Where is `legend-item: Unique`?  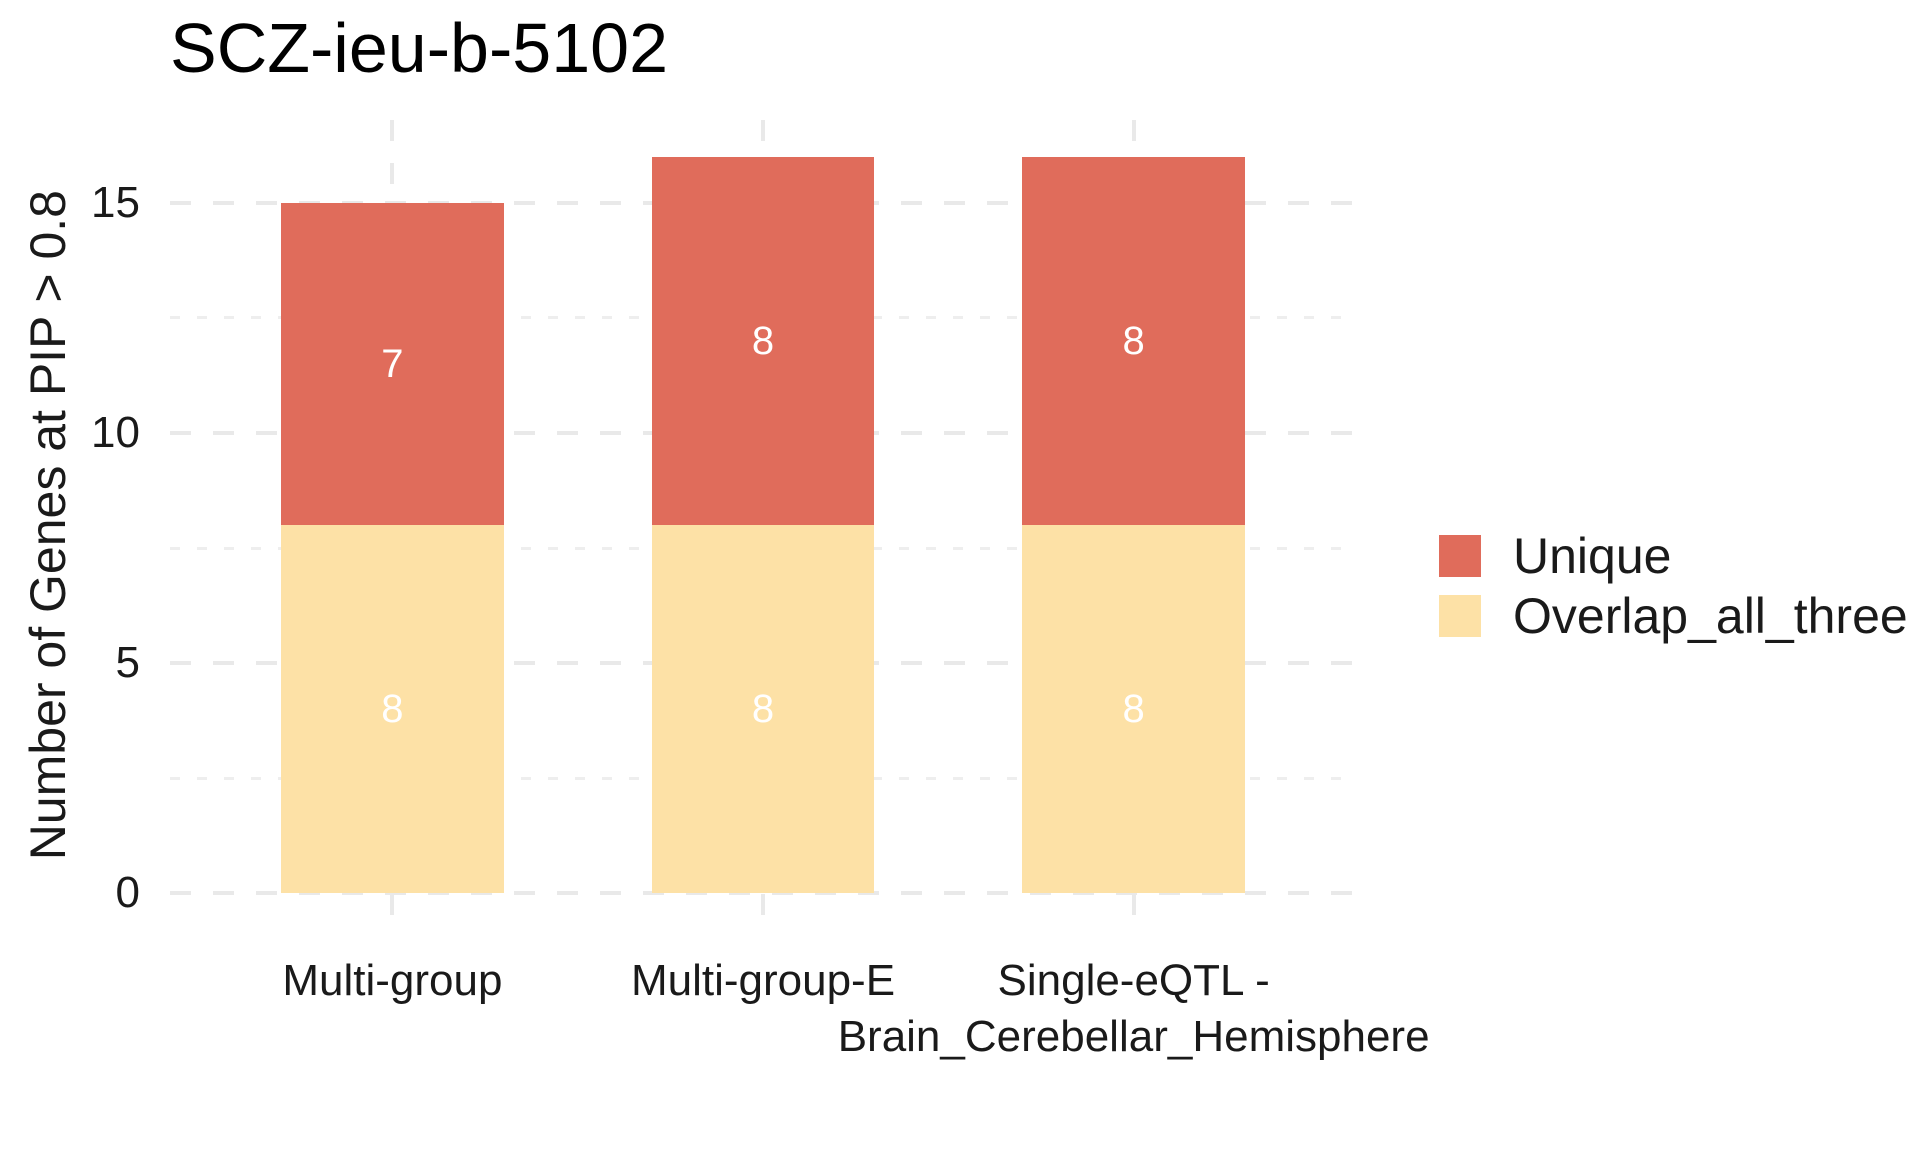 legend-item: Unique is located at coordinates (1673, 556).